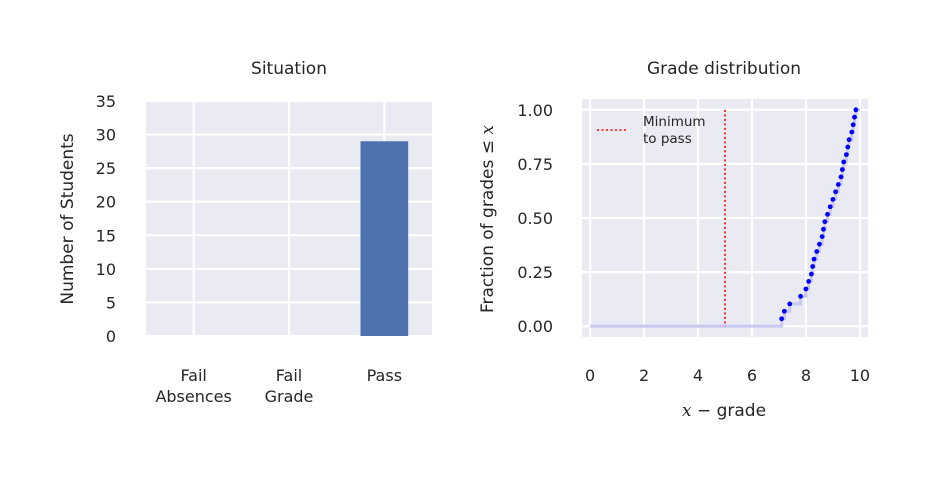 The height and width of the screenshot is (480, 930). I want to click on cdf-points, so click(819, 214).